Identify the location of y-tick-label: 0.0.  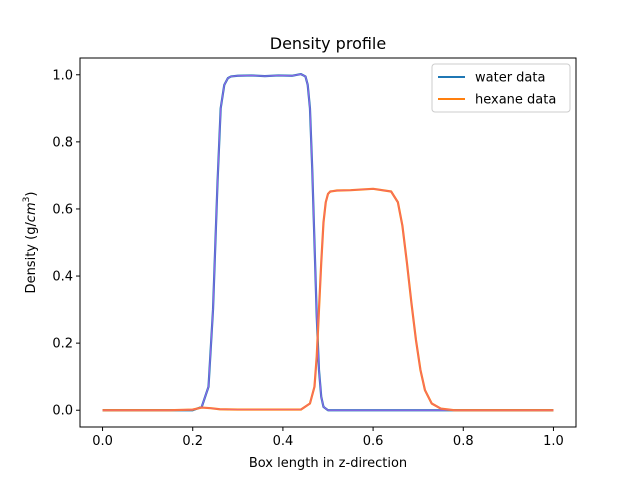
(62, 411).